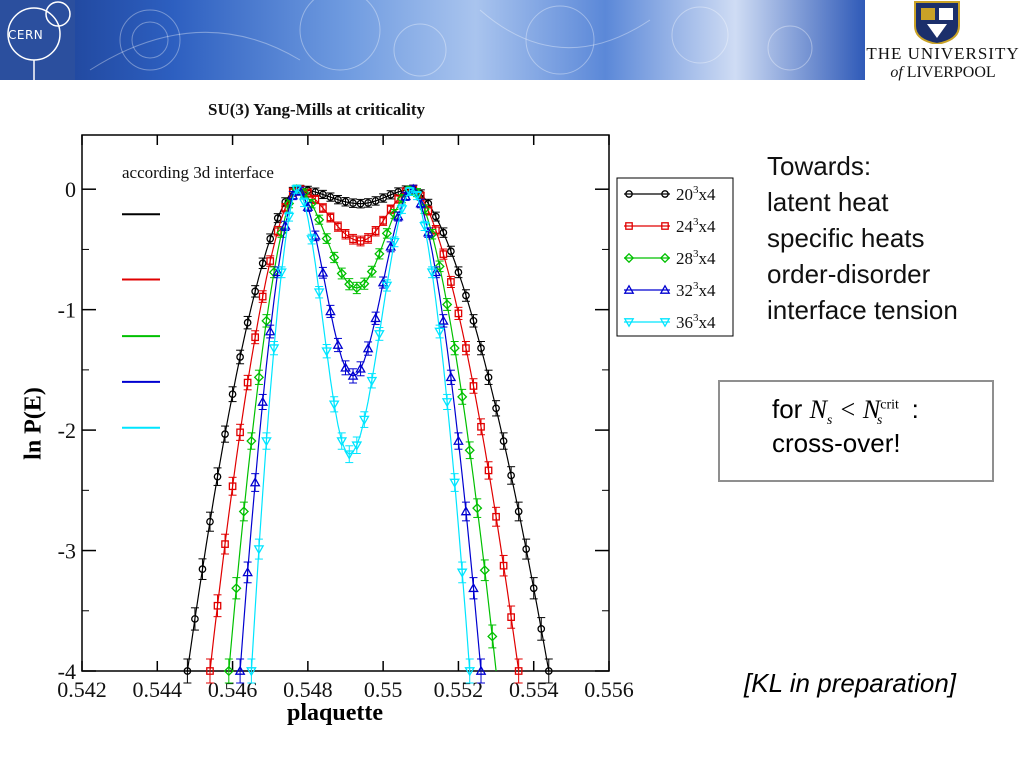 The height and width of the screenshot is (768, 1024). I want to click on cern-logo: CERN, so click(37, 40).